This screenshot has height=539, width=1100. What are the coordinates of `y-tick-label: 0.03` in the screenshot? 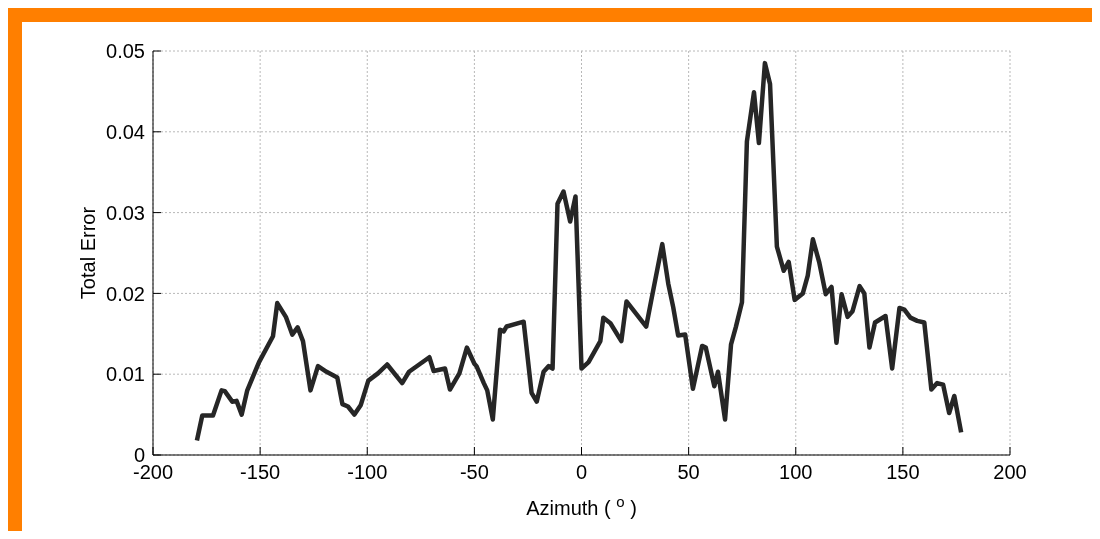 It's located at (125, 212).